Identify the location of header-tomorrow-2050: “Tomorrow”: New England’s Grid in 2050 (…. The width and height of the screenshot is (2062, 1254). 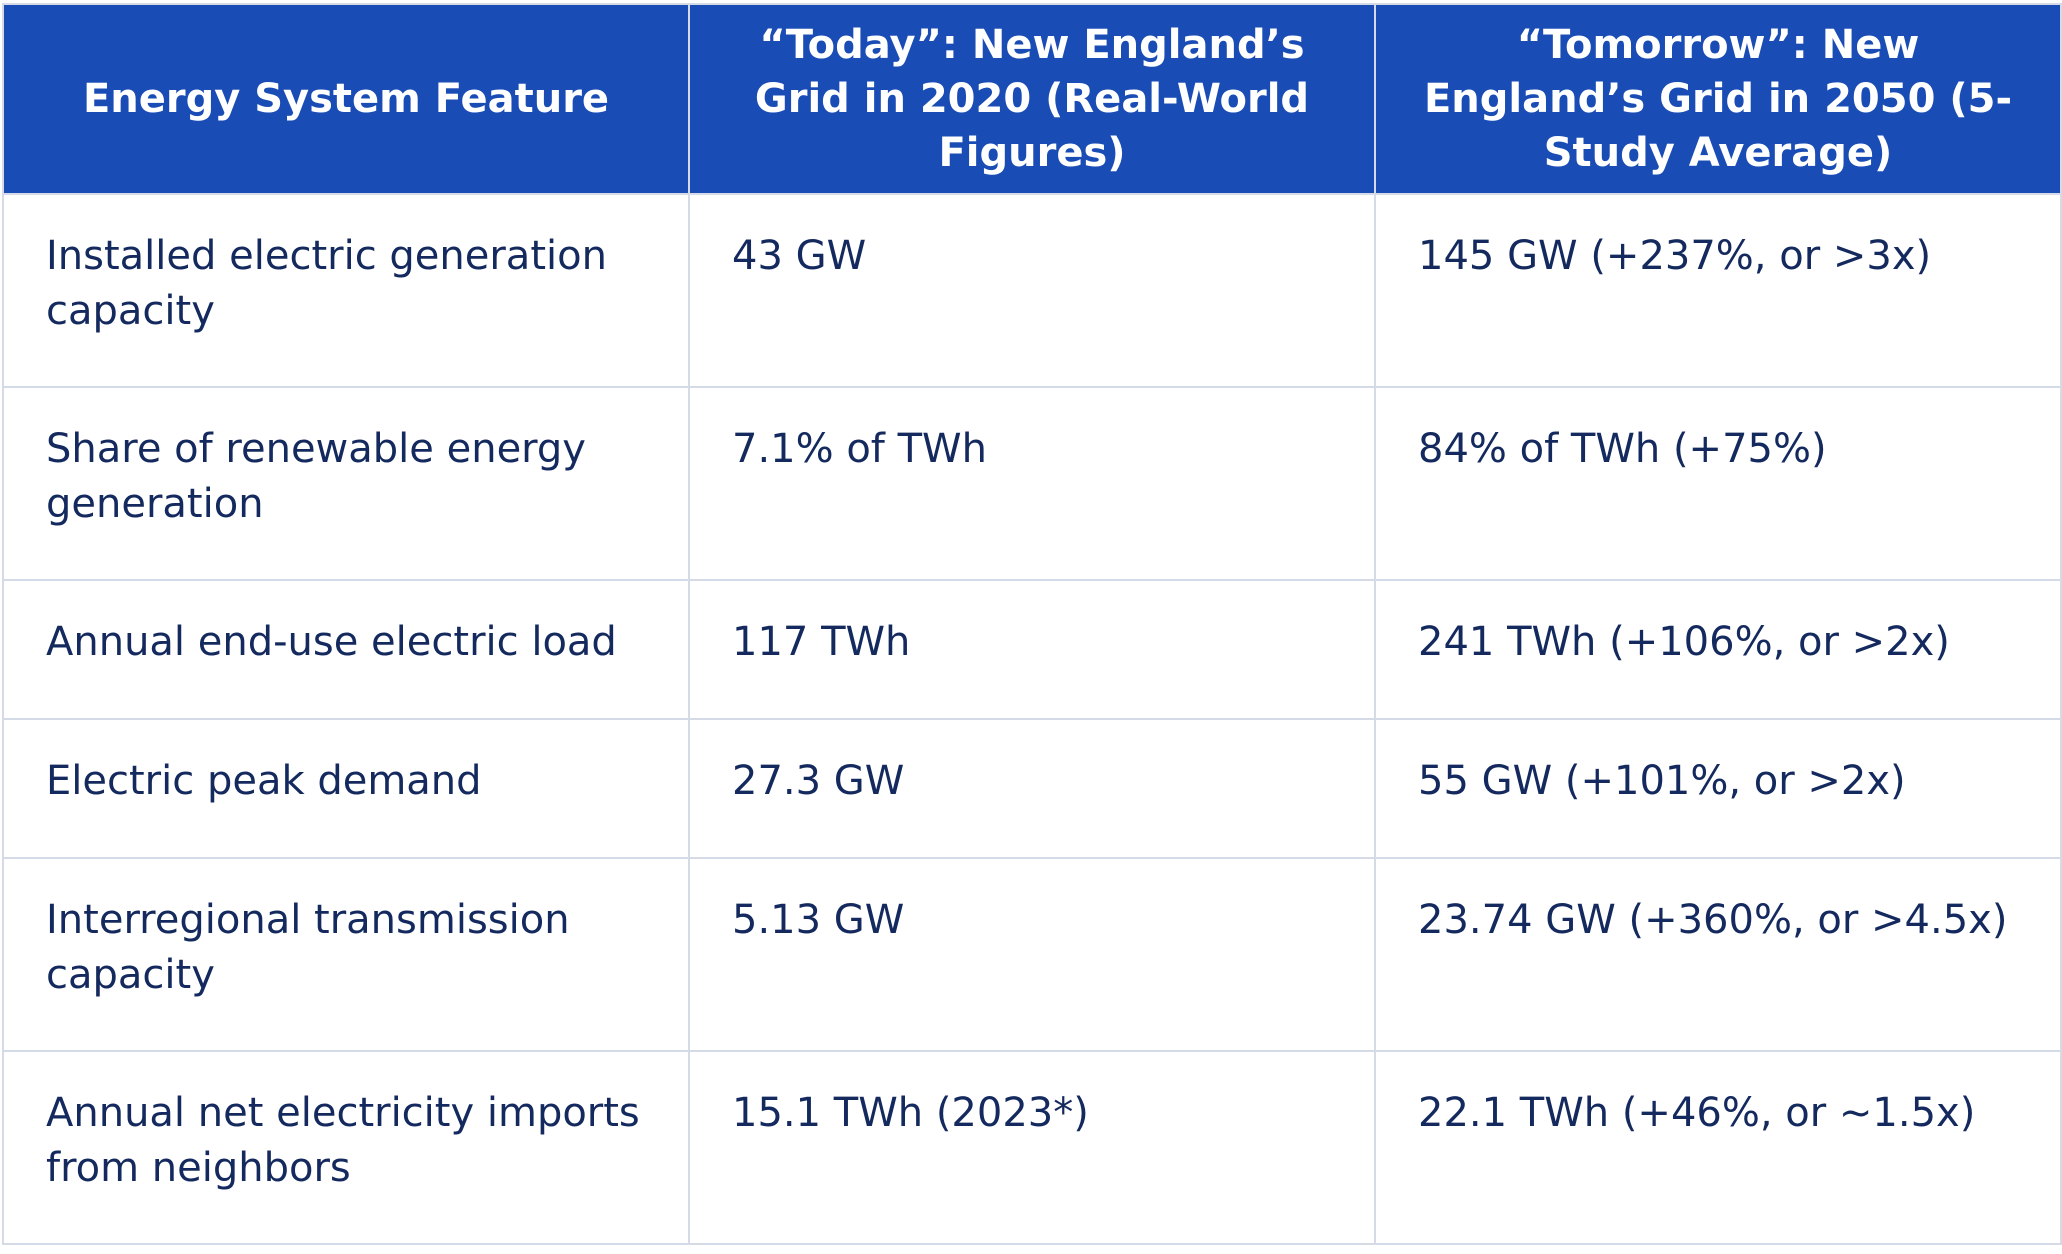
(1718, 99).